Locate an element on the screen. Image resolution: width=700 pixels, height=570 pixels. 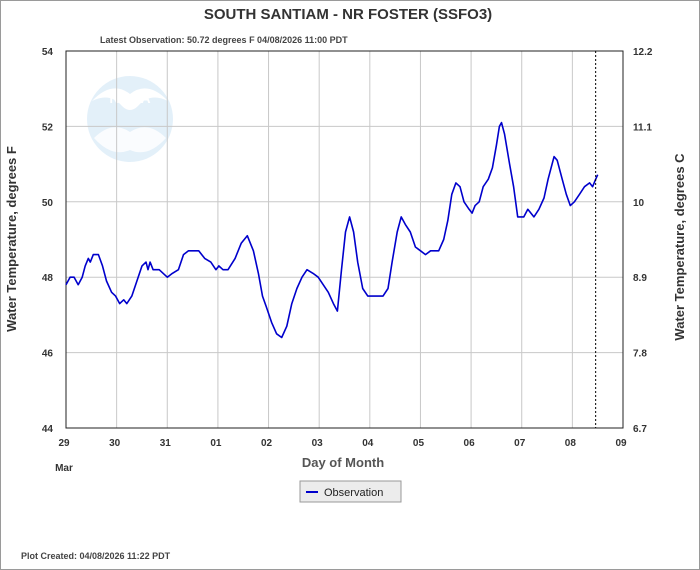
x-tick-label: 31 is located at coordinates (166, 443).